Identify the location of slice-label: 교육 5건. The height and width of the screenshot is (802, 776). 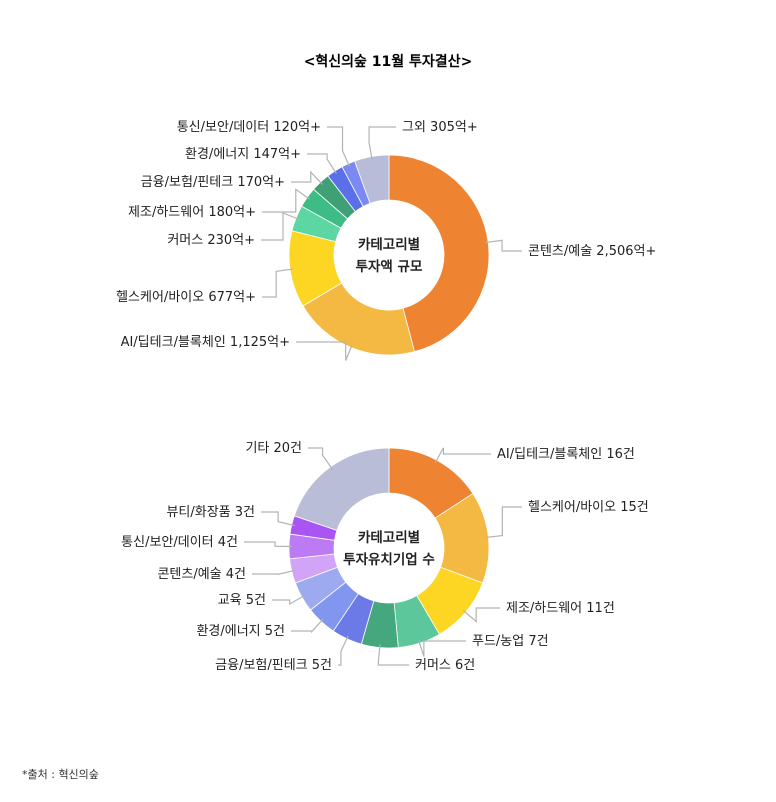
(242, 600).